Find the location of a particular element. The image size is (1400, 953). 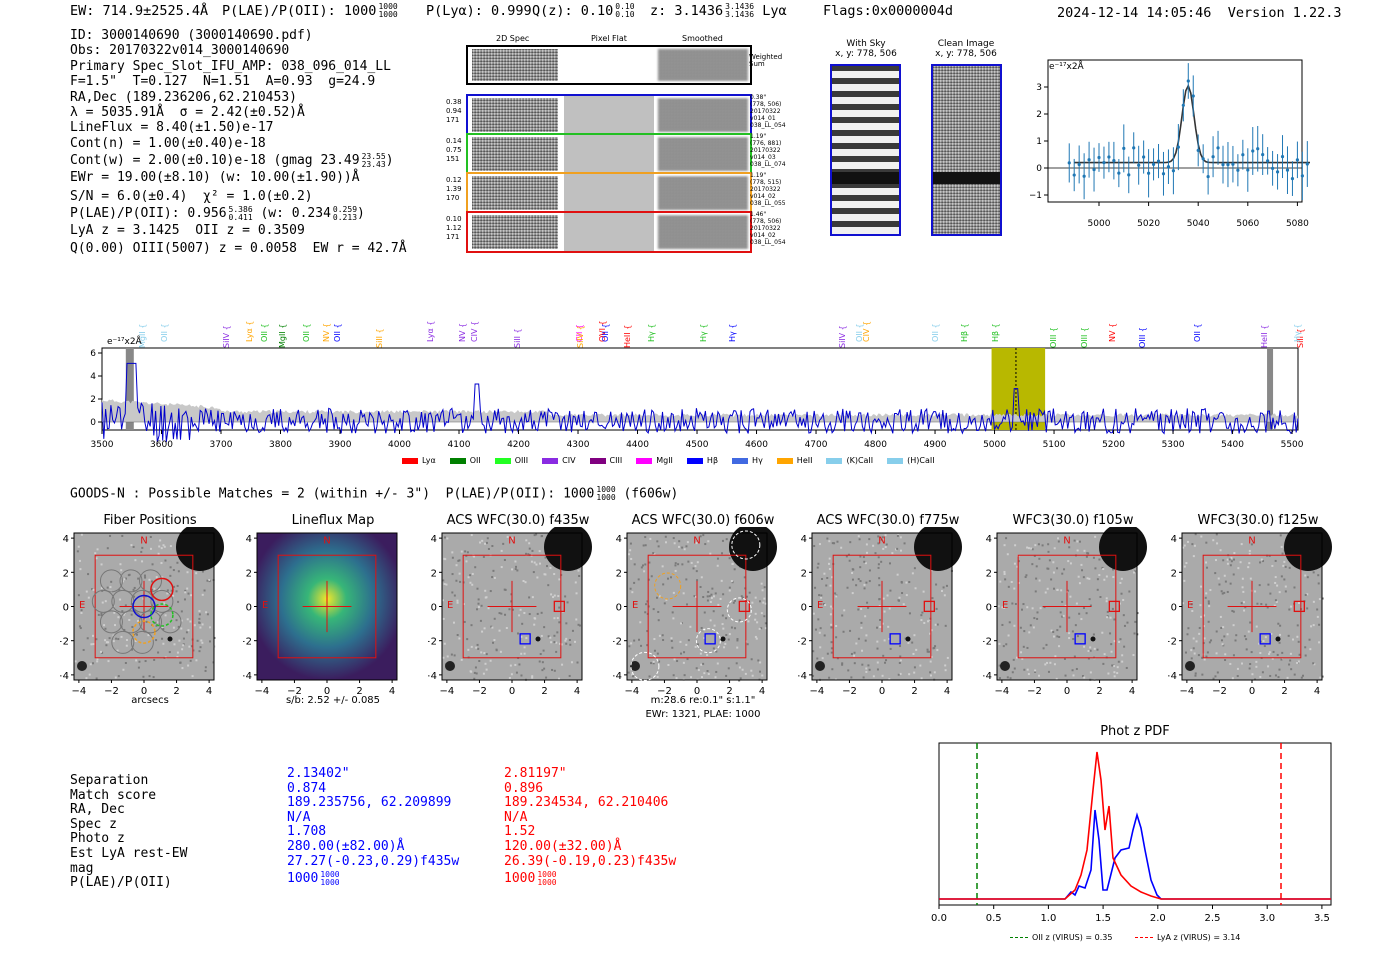

imaging-ytick-label: 4 is located at coordinates (66, 539).